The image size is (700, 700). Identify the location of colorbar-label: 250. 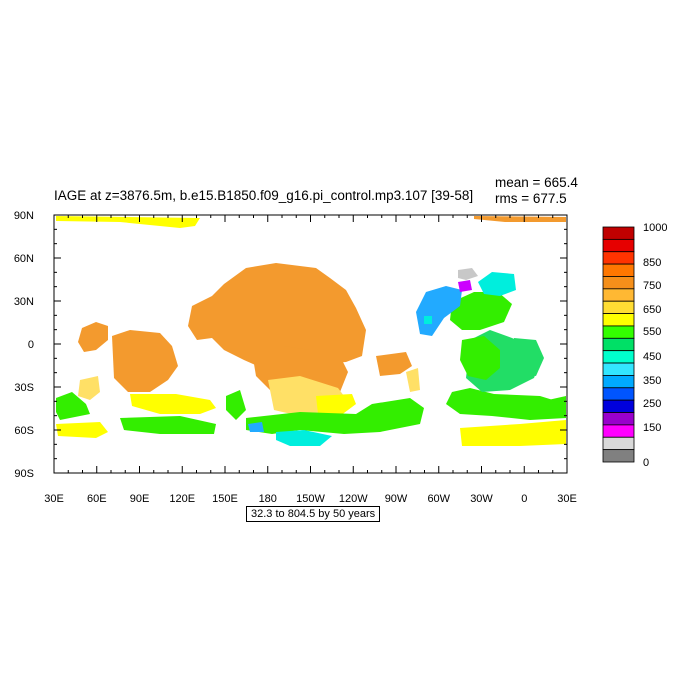
(652, 404).